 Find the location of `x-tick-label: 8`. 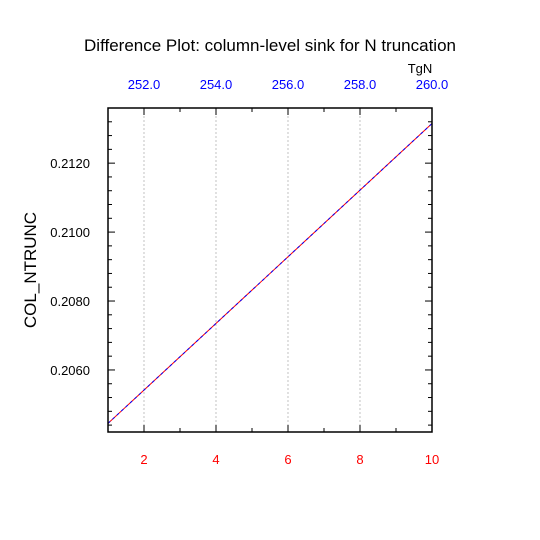

x-tick-label: 8 is located at coordinates (359, 459).